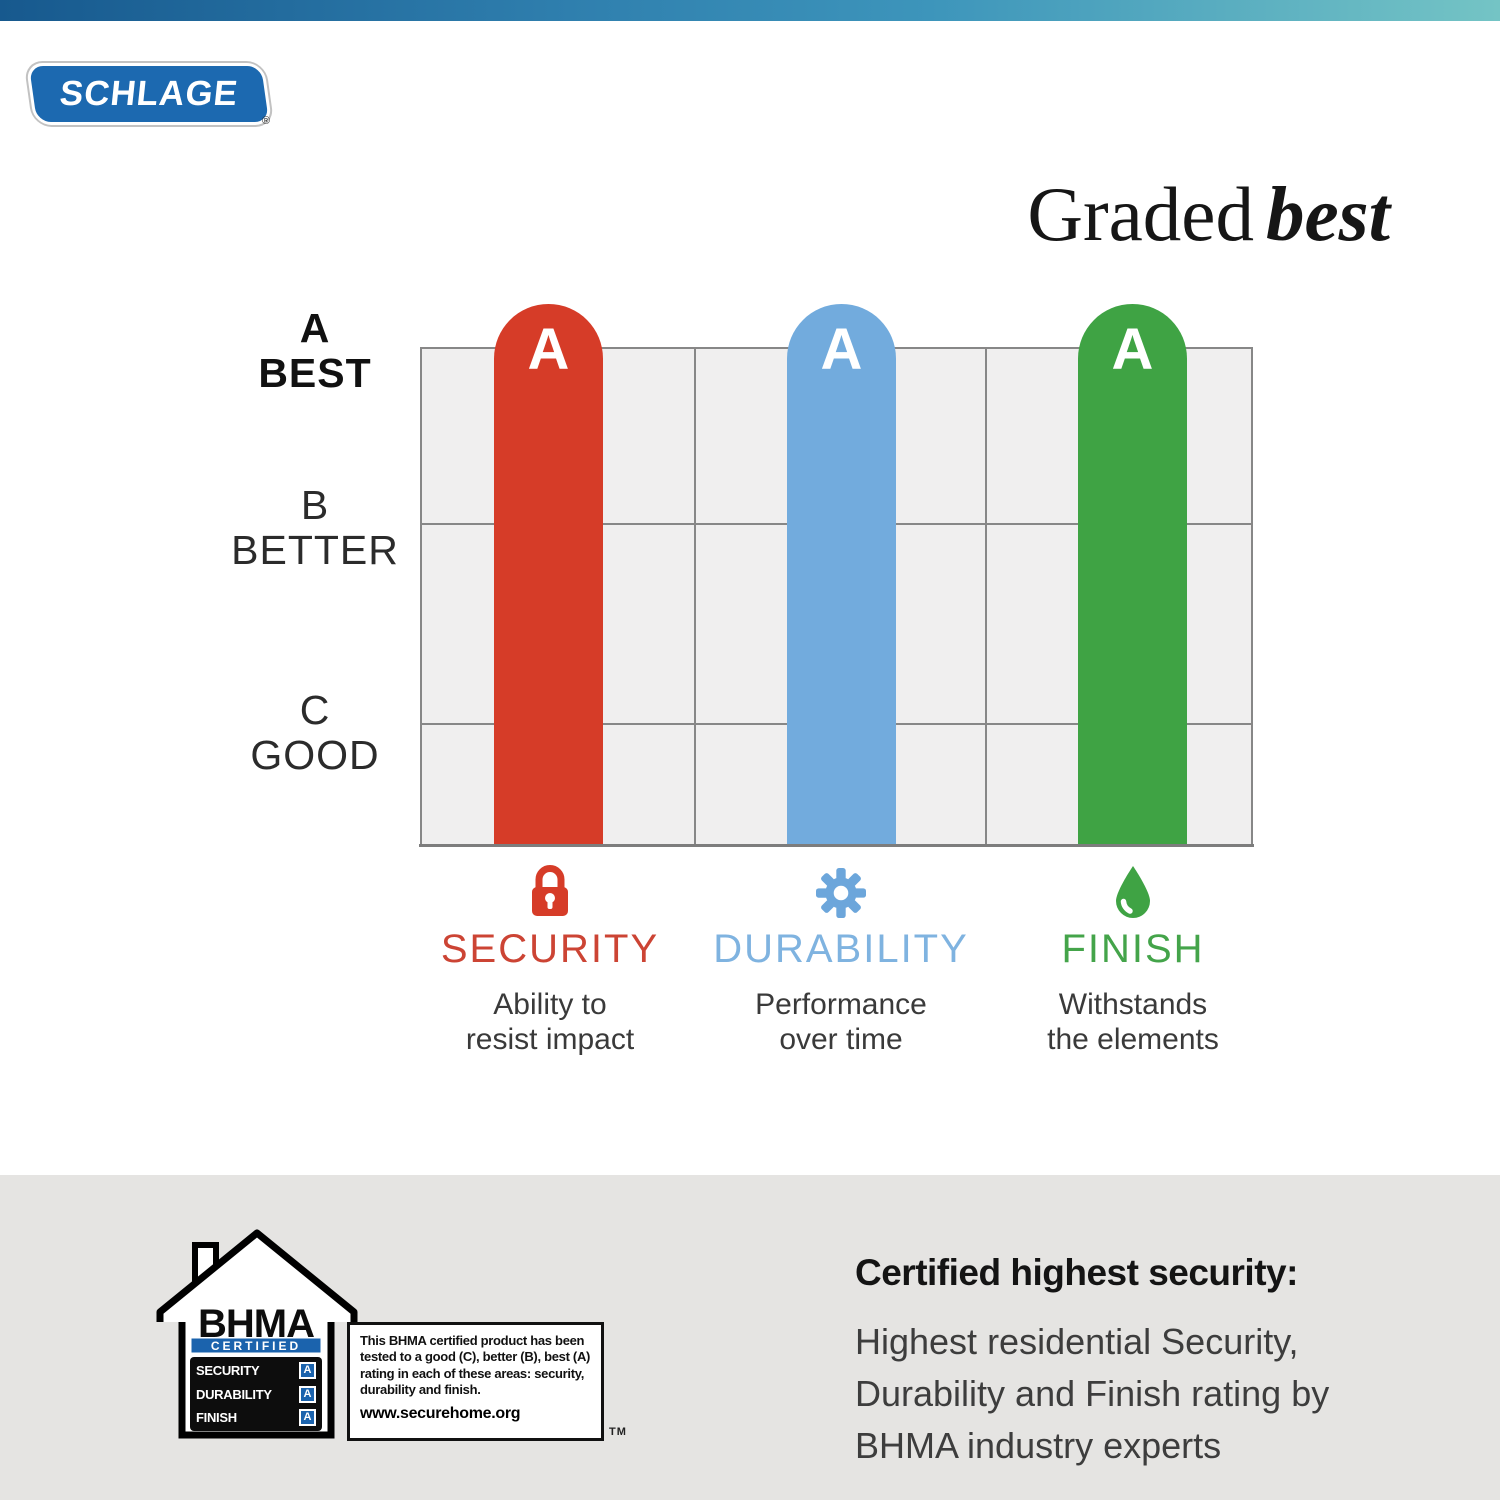  Describe the element at coordinates (836, 845) in the screenshot. I see `chart-baseline` at that location.